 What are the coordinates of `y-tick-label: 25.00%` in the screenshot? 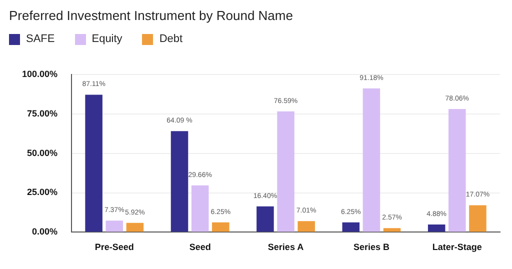 It's located at (42, 192).